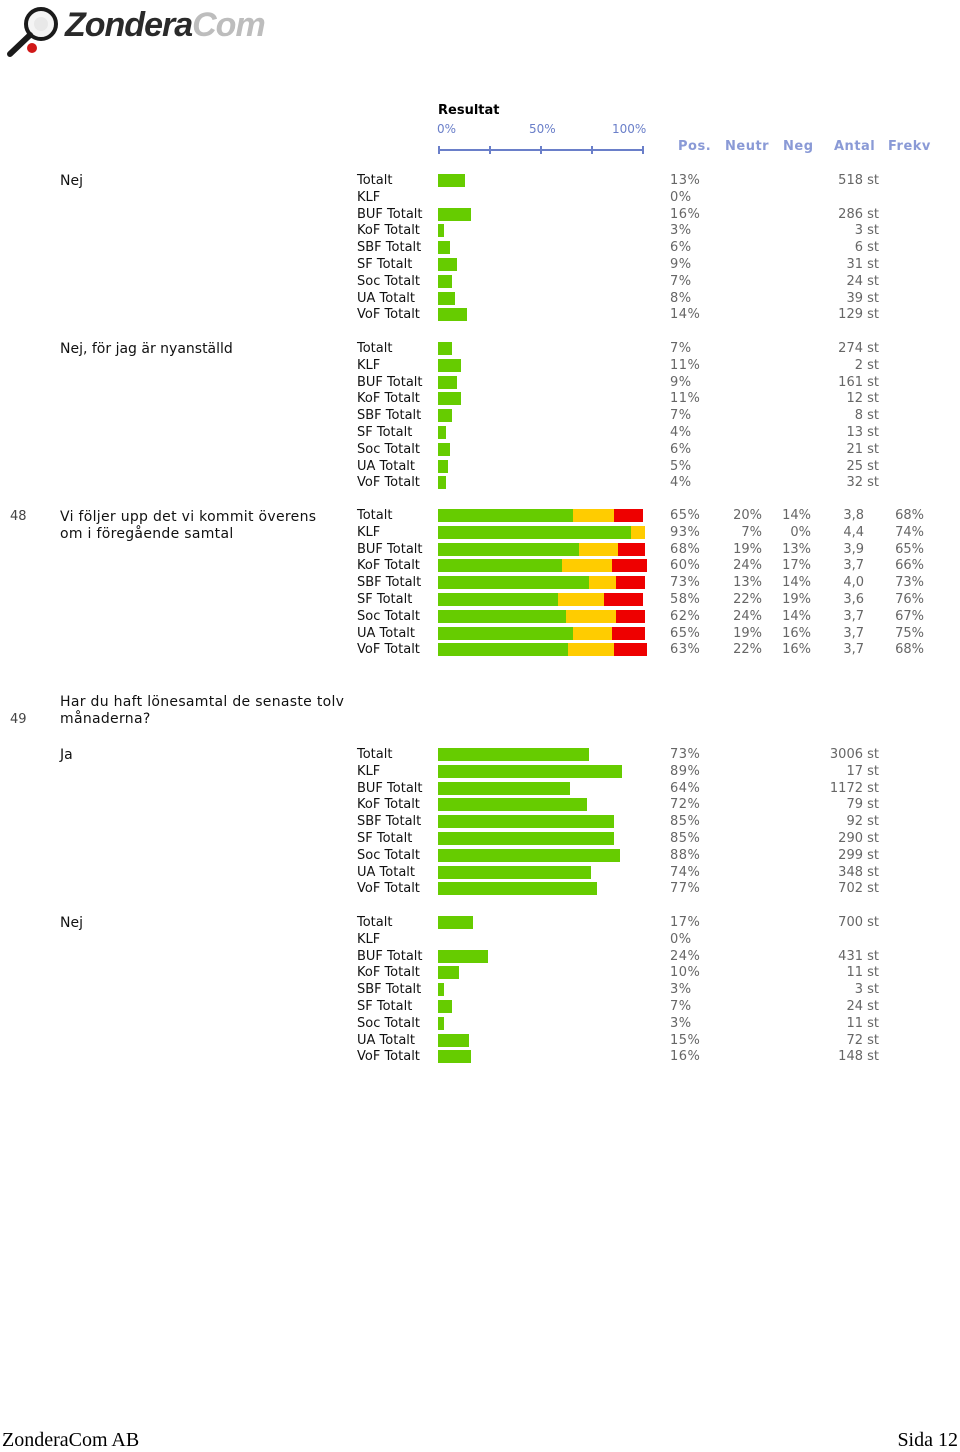  Describe the element at coordinates (480, 365) in the screenshot. I see `table-row: KLF 11% 2 st` at that location.